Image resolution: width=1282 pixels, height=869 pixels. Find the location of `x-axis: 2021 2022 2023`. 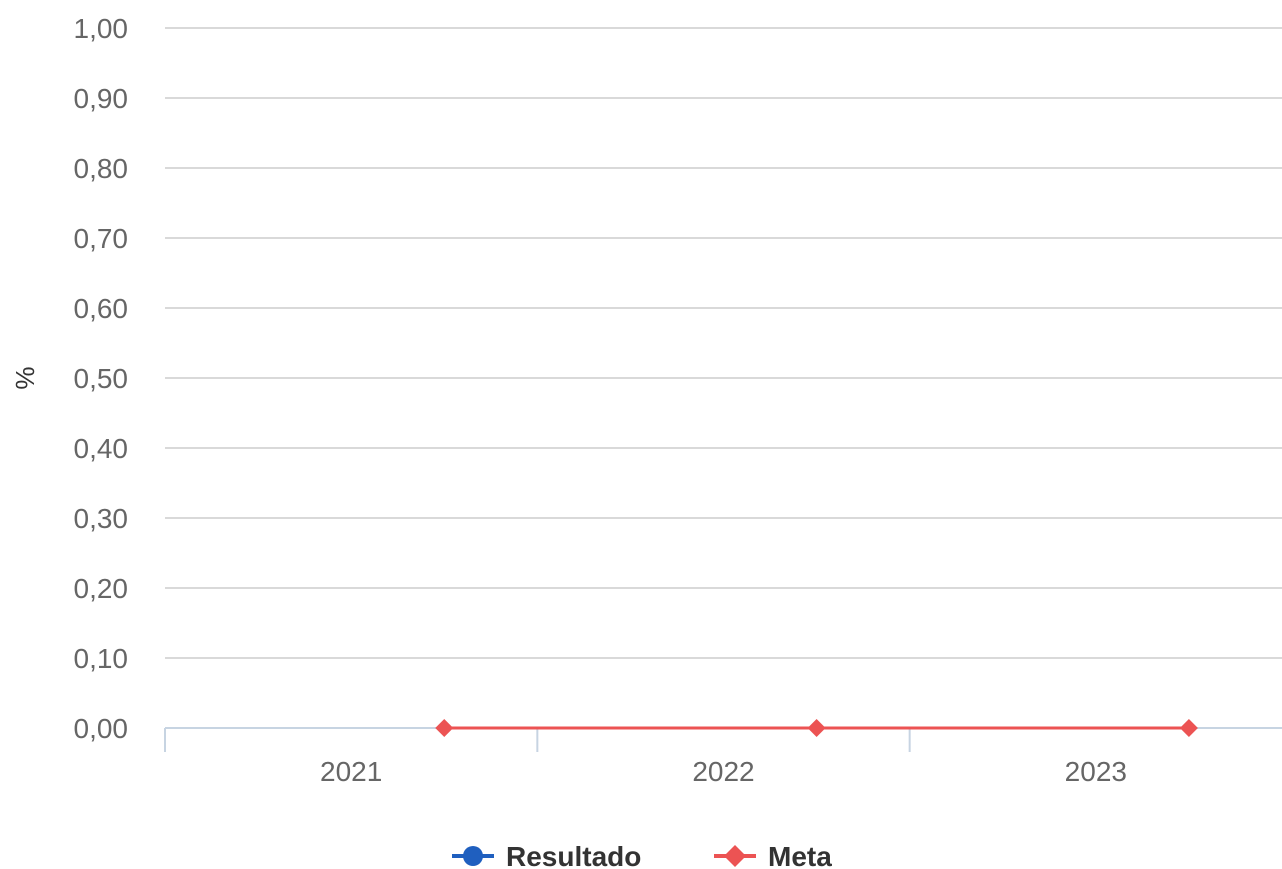

x-axis: 2021 2022 2023 is located at coordinates (723, 757).